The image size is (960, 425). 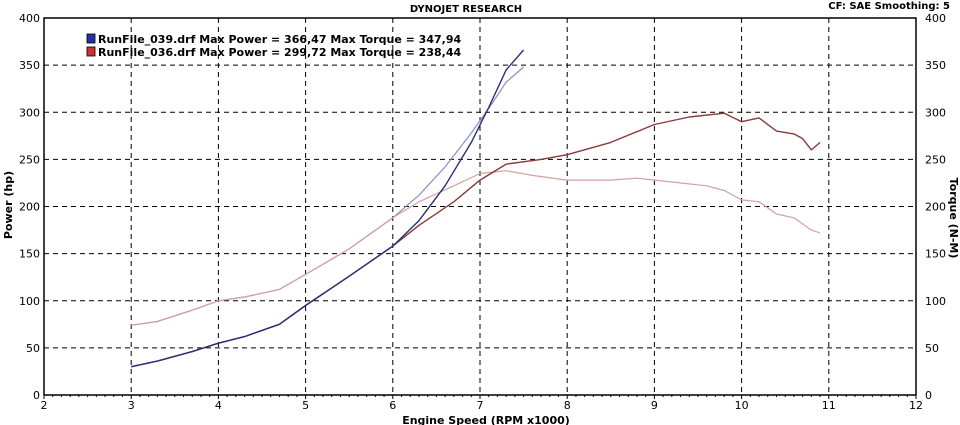 What do you see at coordinates (131, 405) in the screenshot?
I see `x-tick-label: 3` at bounding box center [131, 405].